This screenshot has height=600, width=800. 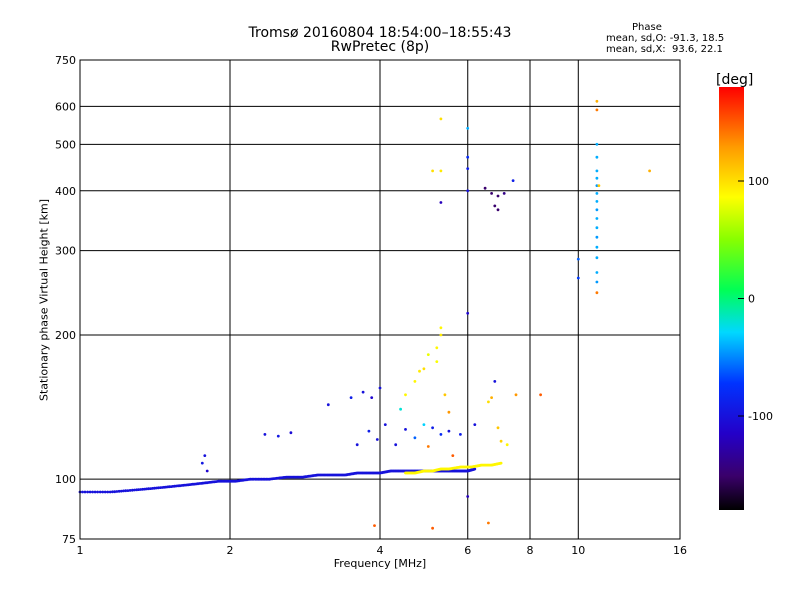 What do you see at coordinates (65, 479) in the screenshot?
I see `y-tick-label: 100` at bounding box center [65, 479].